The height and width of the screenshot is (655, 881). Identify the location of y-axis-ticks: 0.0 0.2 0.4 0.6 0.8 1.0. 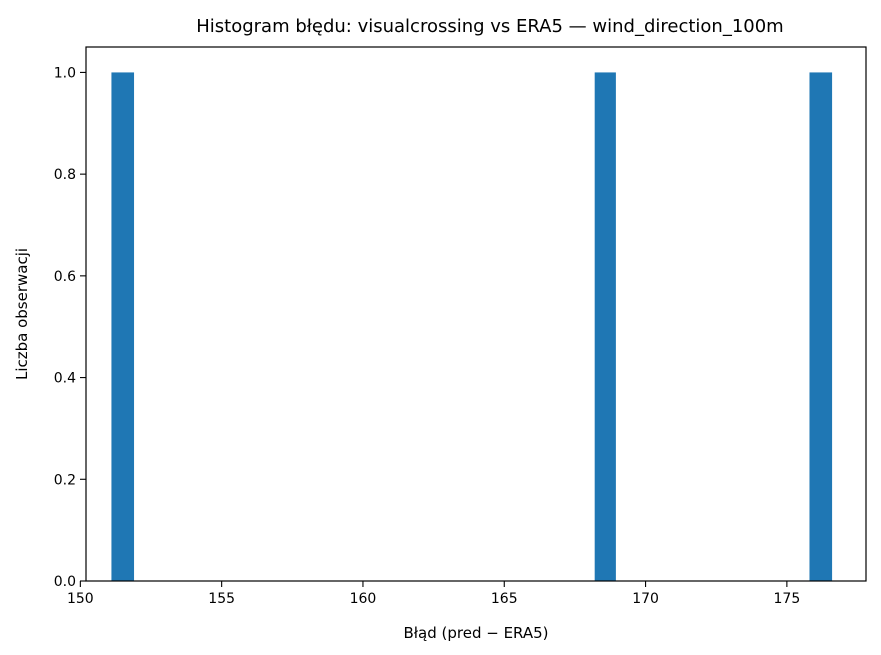
(70, 327).